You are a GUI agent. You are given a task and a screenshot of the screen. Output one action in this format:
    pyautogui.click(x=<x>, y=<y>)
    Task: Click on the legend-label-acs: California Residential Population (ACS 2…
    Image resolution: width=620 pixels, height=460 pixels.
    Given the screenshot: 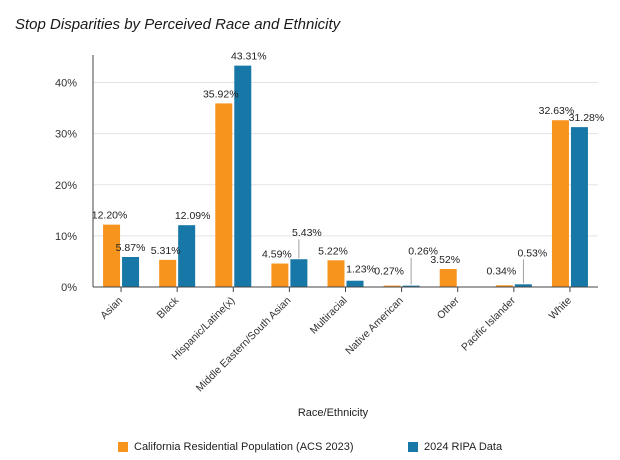 What is the action you would take?
    pyautogui.click(x=244, y=447)
    